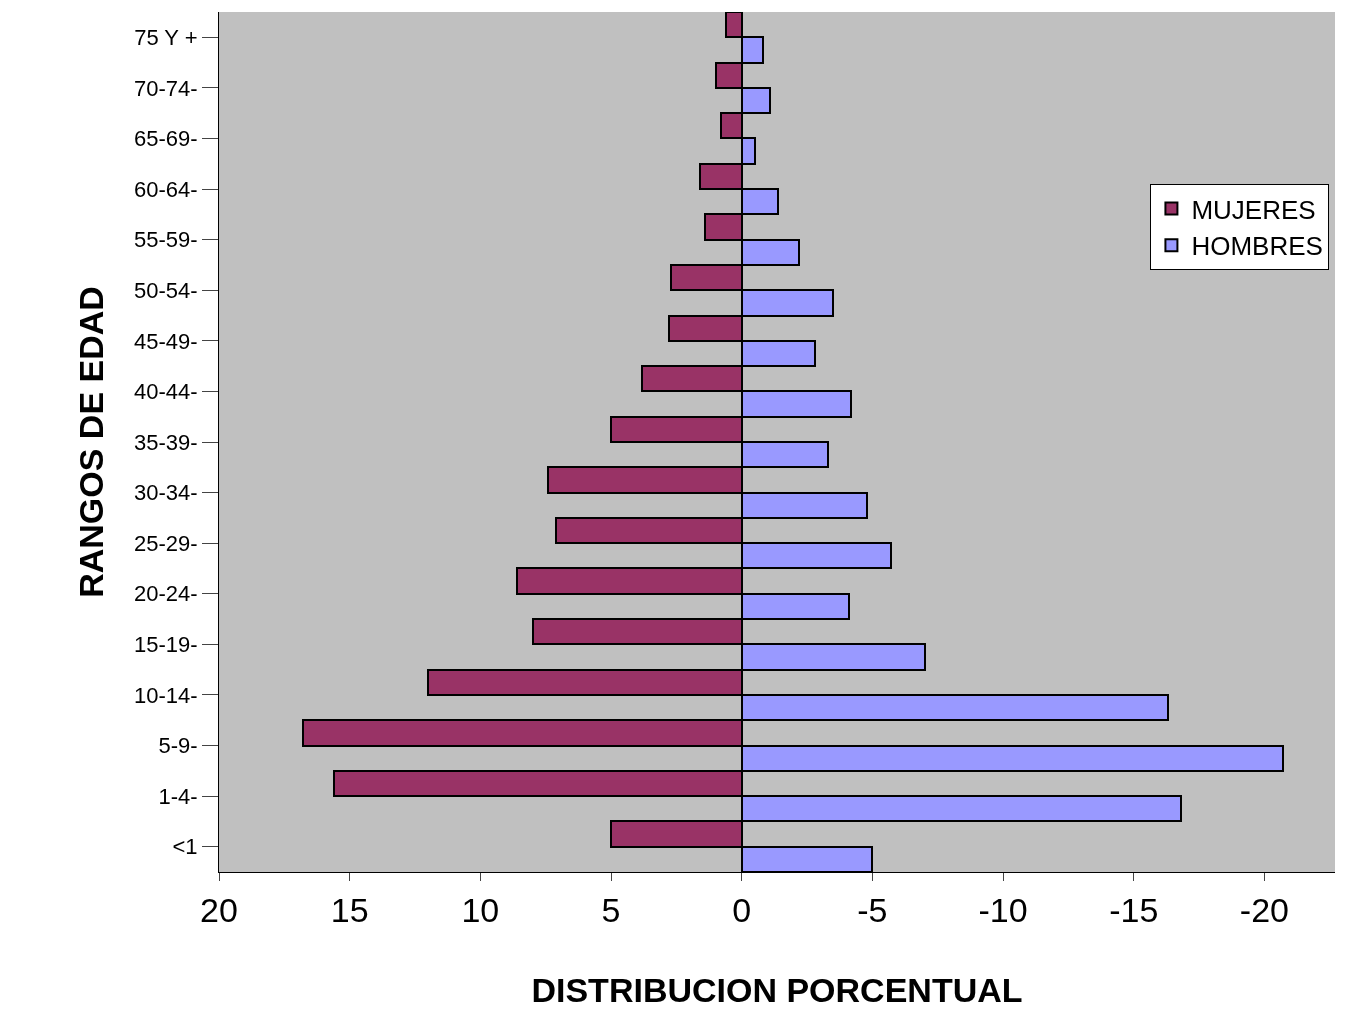 Image resolution: width=1355 pixels, height=1034 pixels. Describe the element at coordinates (166, 88) in the screenshot. I see `y-tick-label: 70-74-` at that location.